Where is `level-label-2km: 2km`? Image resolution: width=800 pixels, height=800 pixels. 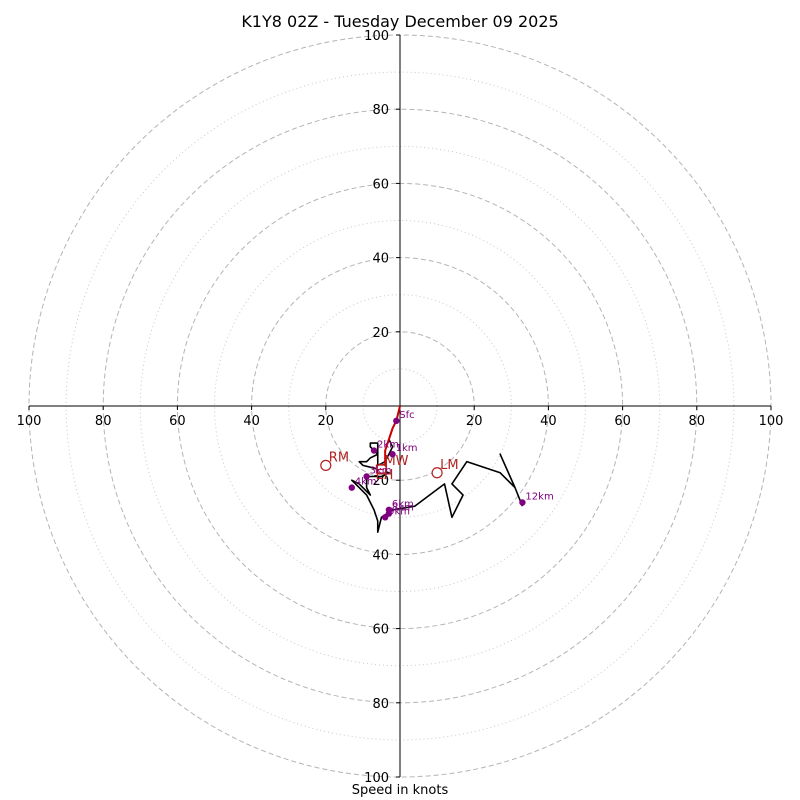
level-label-2km: 2km is located at coordinates (388, 445).